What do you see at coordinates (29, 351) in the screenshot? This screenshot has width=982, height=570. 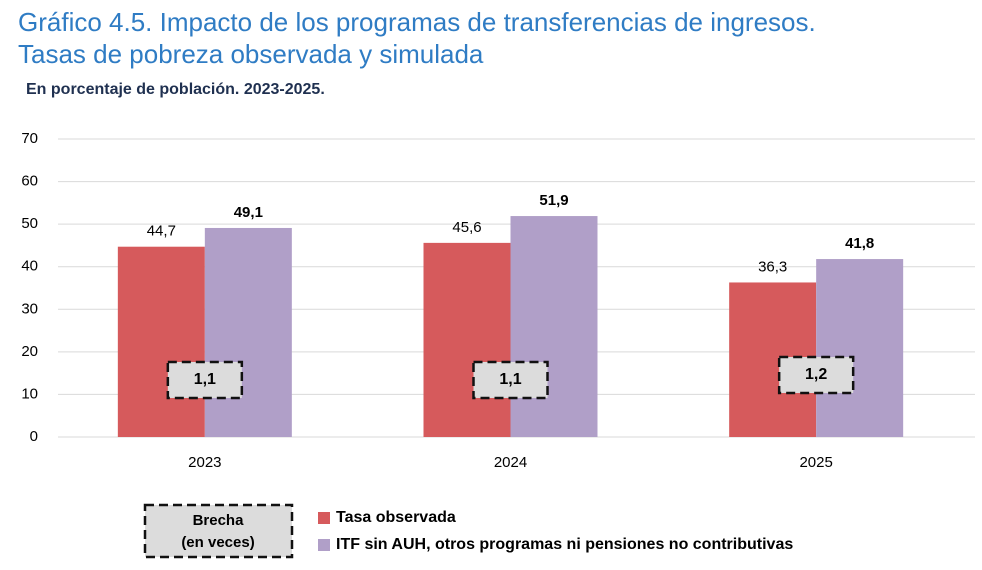 I see `y-tick-label: 20` at bounding box center [29, 351].